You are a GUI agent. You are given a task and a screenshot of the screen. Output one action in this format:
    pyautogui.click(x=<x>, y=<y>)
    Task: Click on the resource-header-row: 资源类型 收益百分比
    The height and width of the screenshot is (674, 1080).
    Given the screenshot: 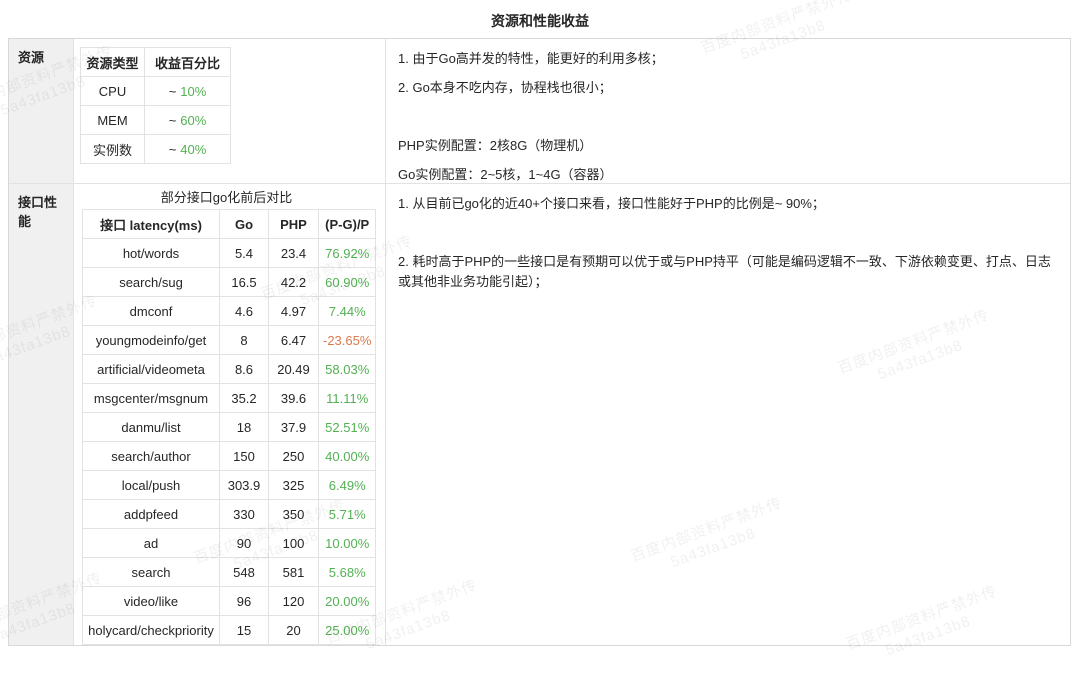 What is the action you would take?
    pyautogui.click(x=155, y=62)
    